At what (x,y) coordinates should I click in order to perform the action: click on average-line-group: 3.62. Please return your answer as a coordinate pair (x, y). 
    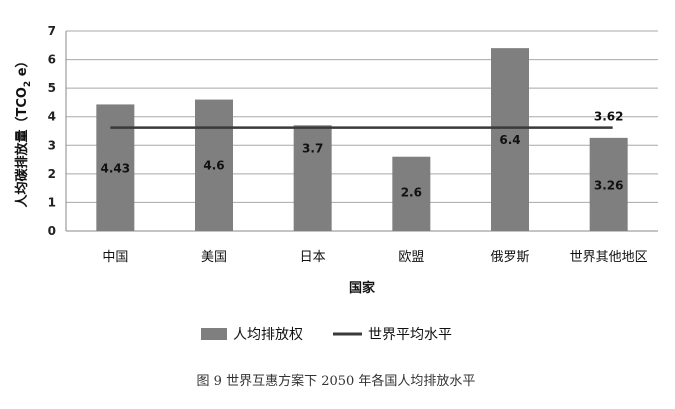
    Looking at the image, I should click on (367, 119).